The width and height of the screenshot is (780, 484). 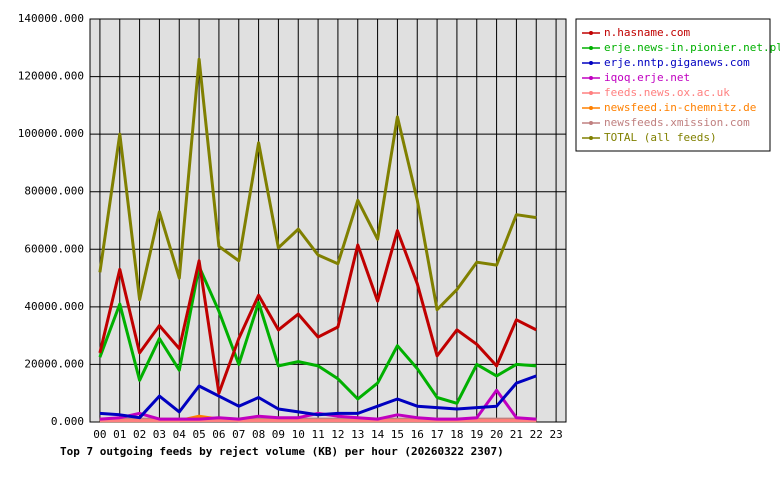 What do you see at coordinates (54, 363) in the screenshot?
I see `y-tick-label: 20000.000` at bounding box center [54, 363].